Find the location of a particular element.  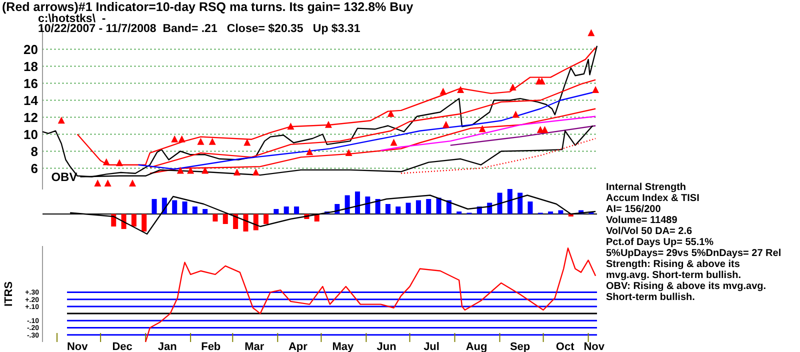

x-tick-label: Feb is located at coordinates (211, 346).